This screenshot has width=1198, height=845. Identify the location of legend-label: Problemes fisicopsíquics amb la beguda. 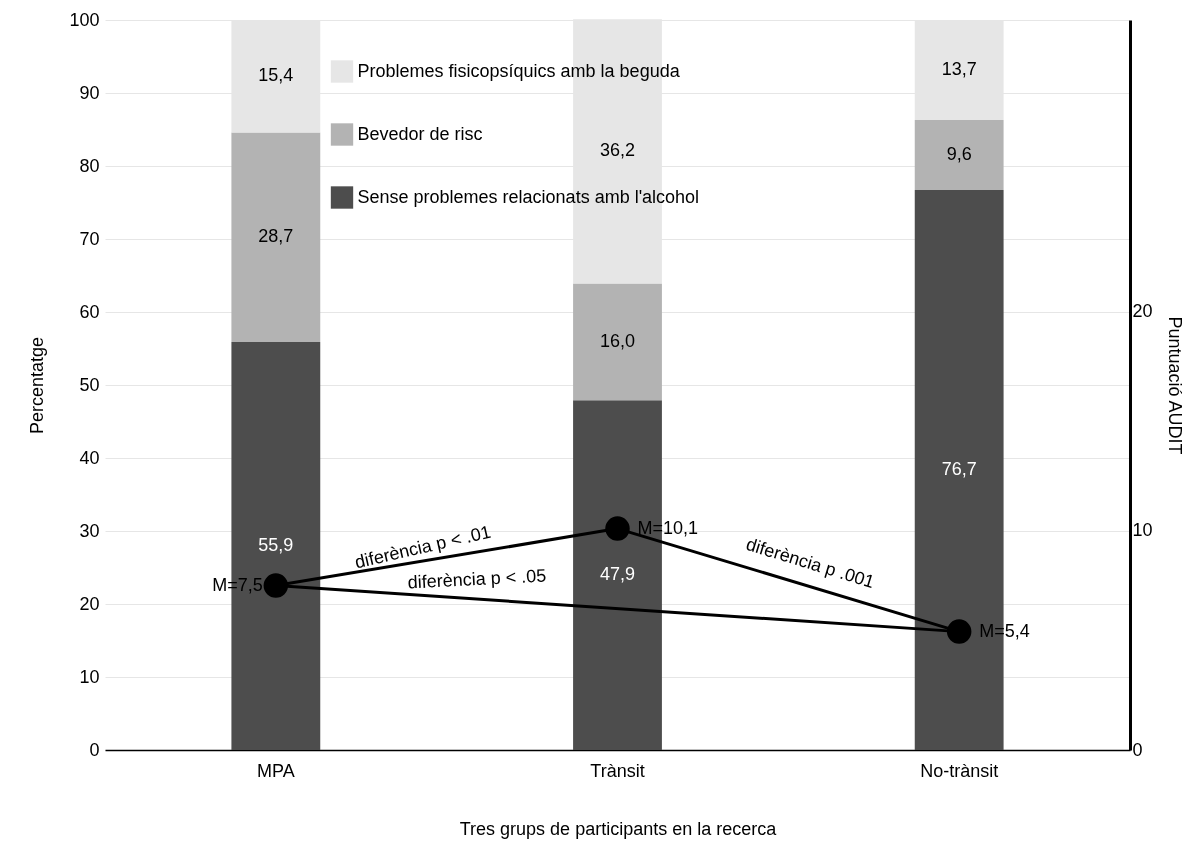
(519, 70).